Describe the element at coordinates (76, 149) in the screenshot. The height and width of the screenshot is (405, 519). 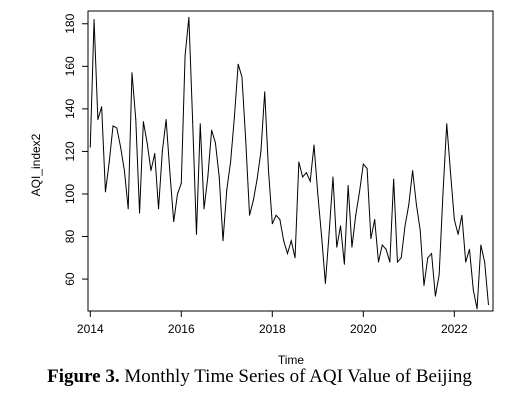
I see `y-axis: 60 80 100 120 140 160 180` at that location.